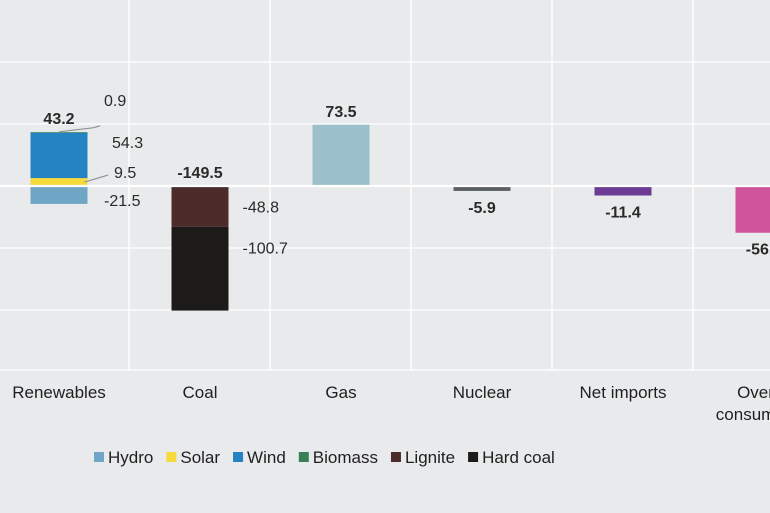 The image size is (770, 513). I want to click on category-label: Gas, so click(340, 392).